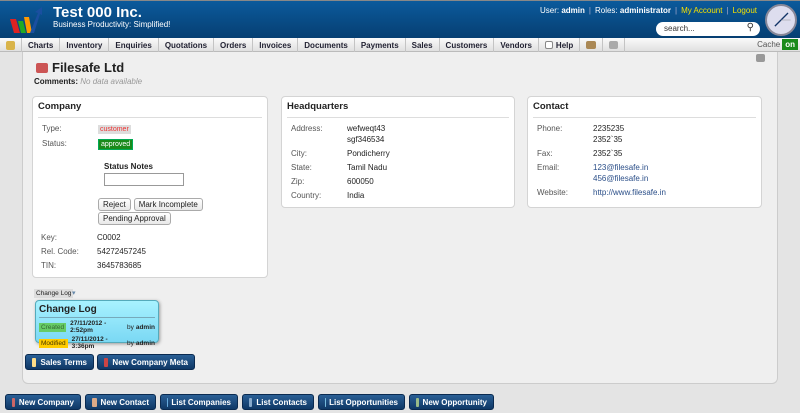  I want to click on cache-toggle: Cache on, so click(777, 44).